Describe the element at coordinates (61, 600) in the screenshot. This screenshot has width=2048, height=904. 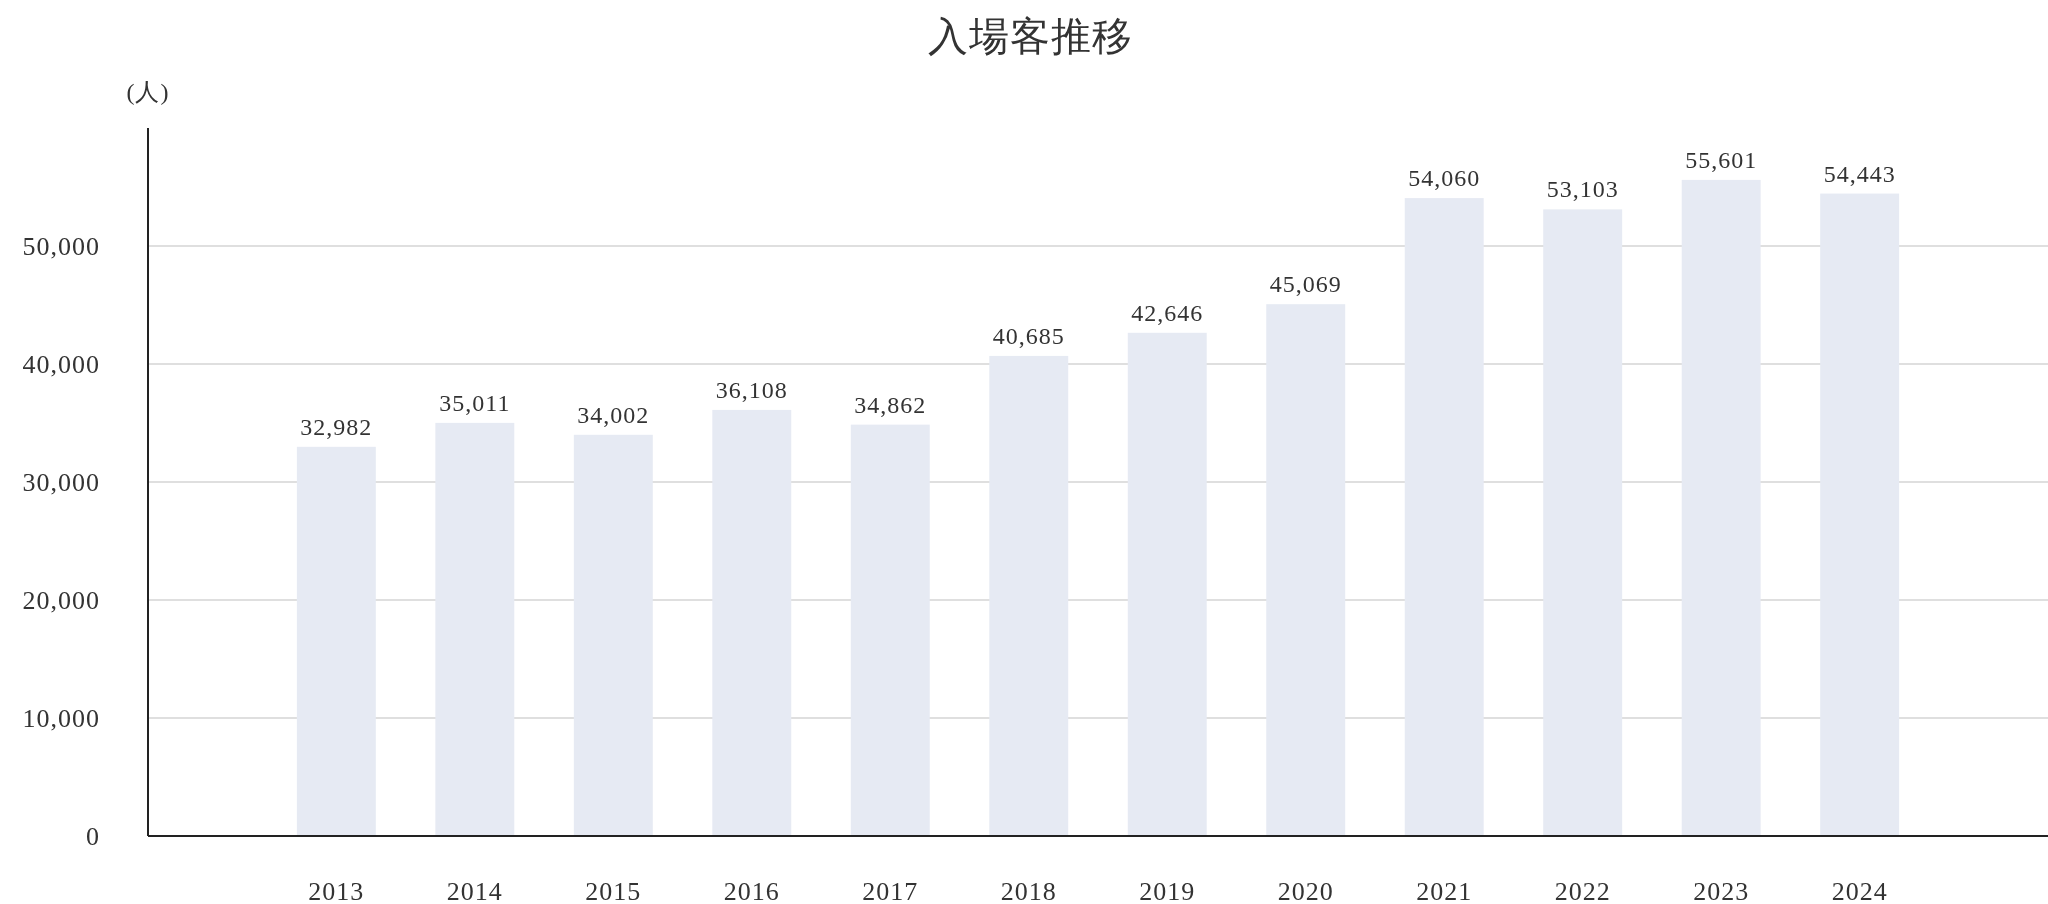
I see `ytick: 20,000` at that location.